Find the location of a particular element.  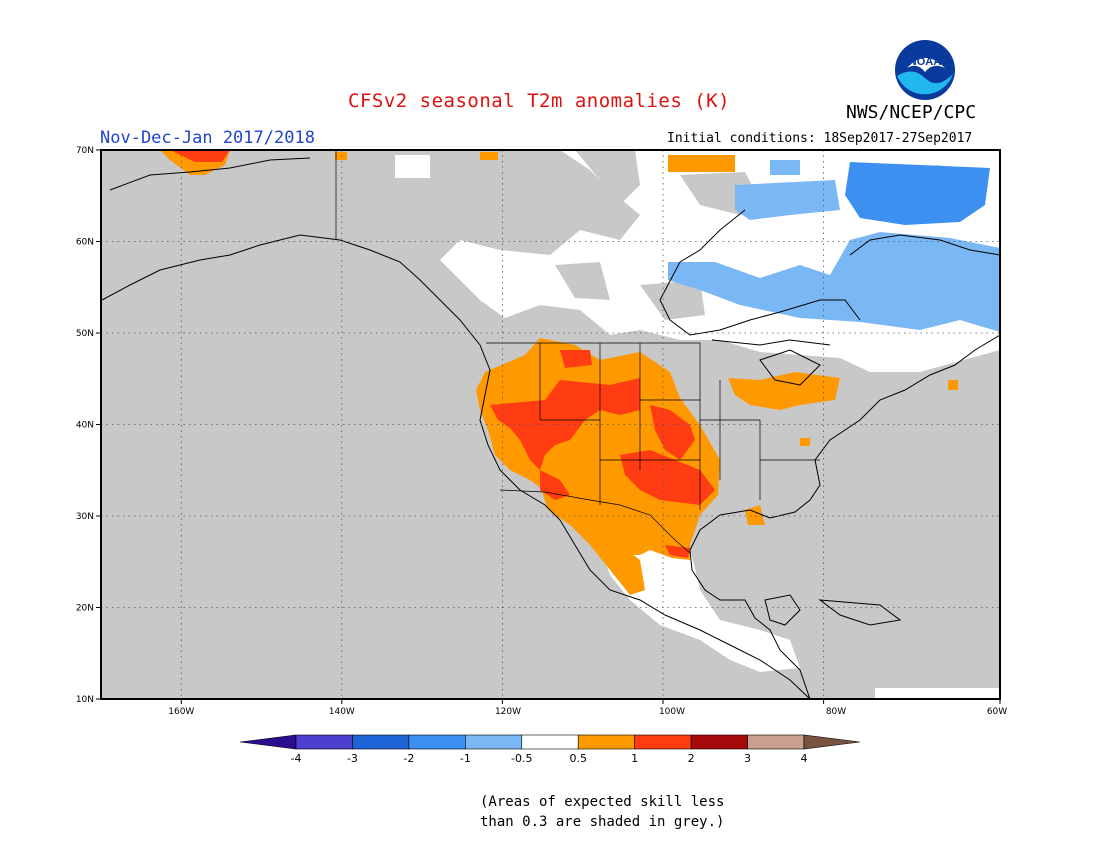

lat-label-70n: 70N is located at coordinates (85, 151).